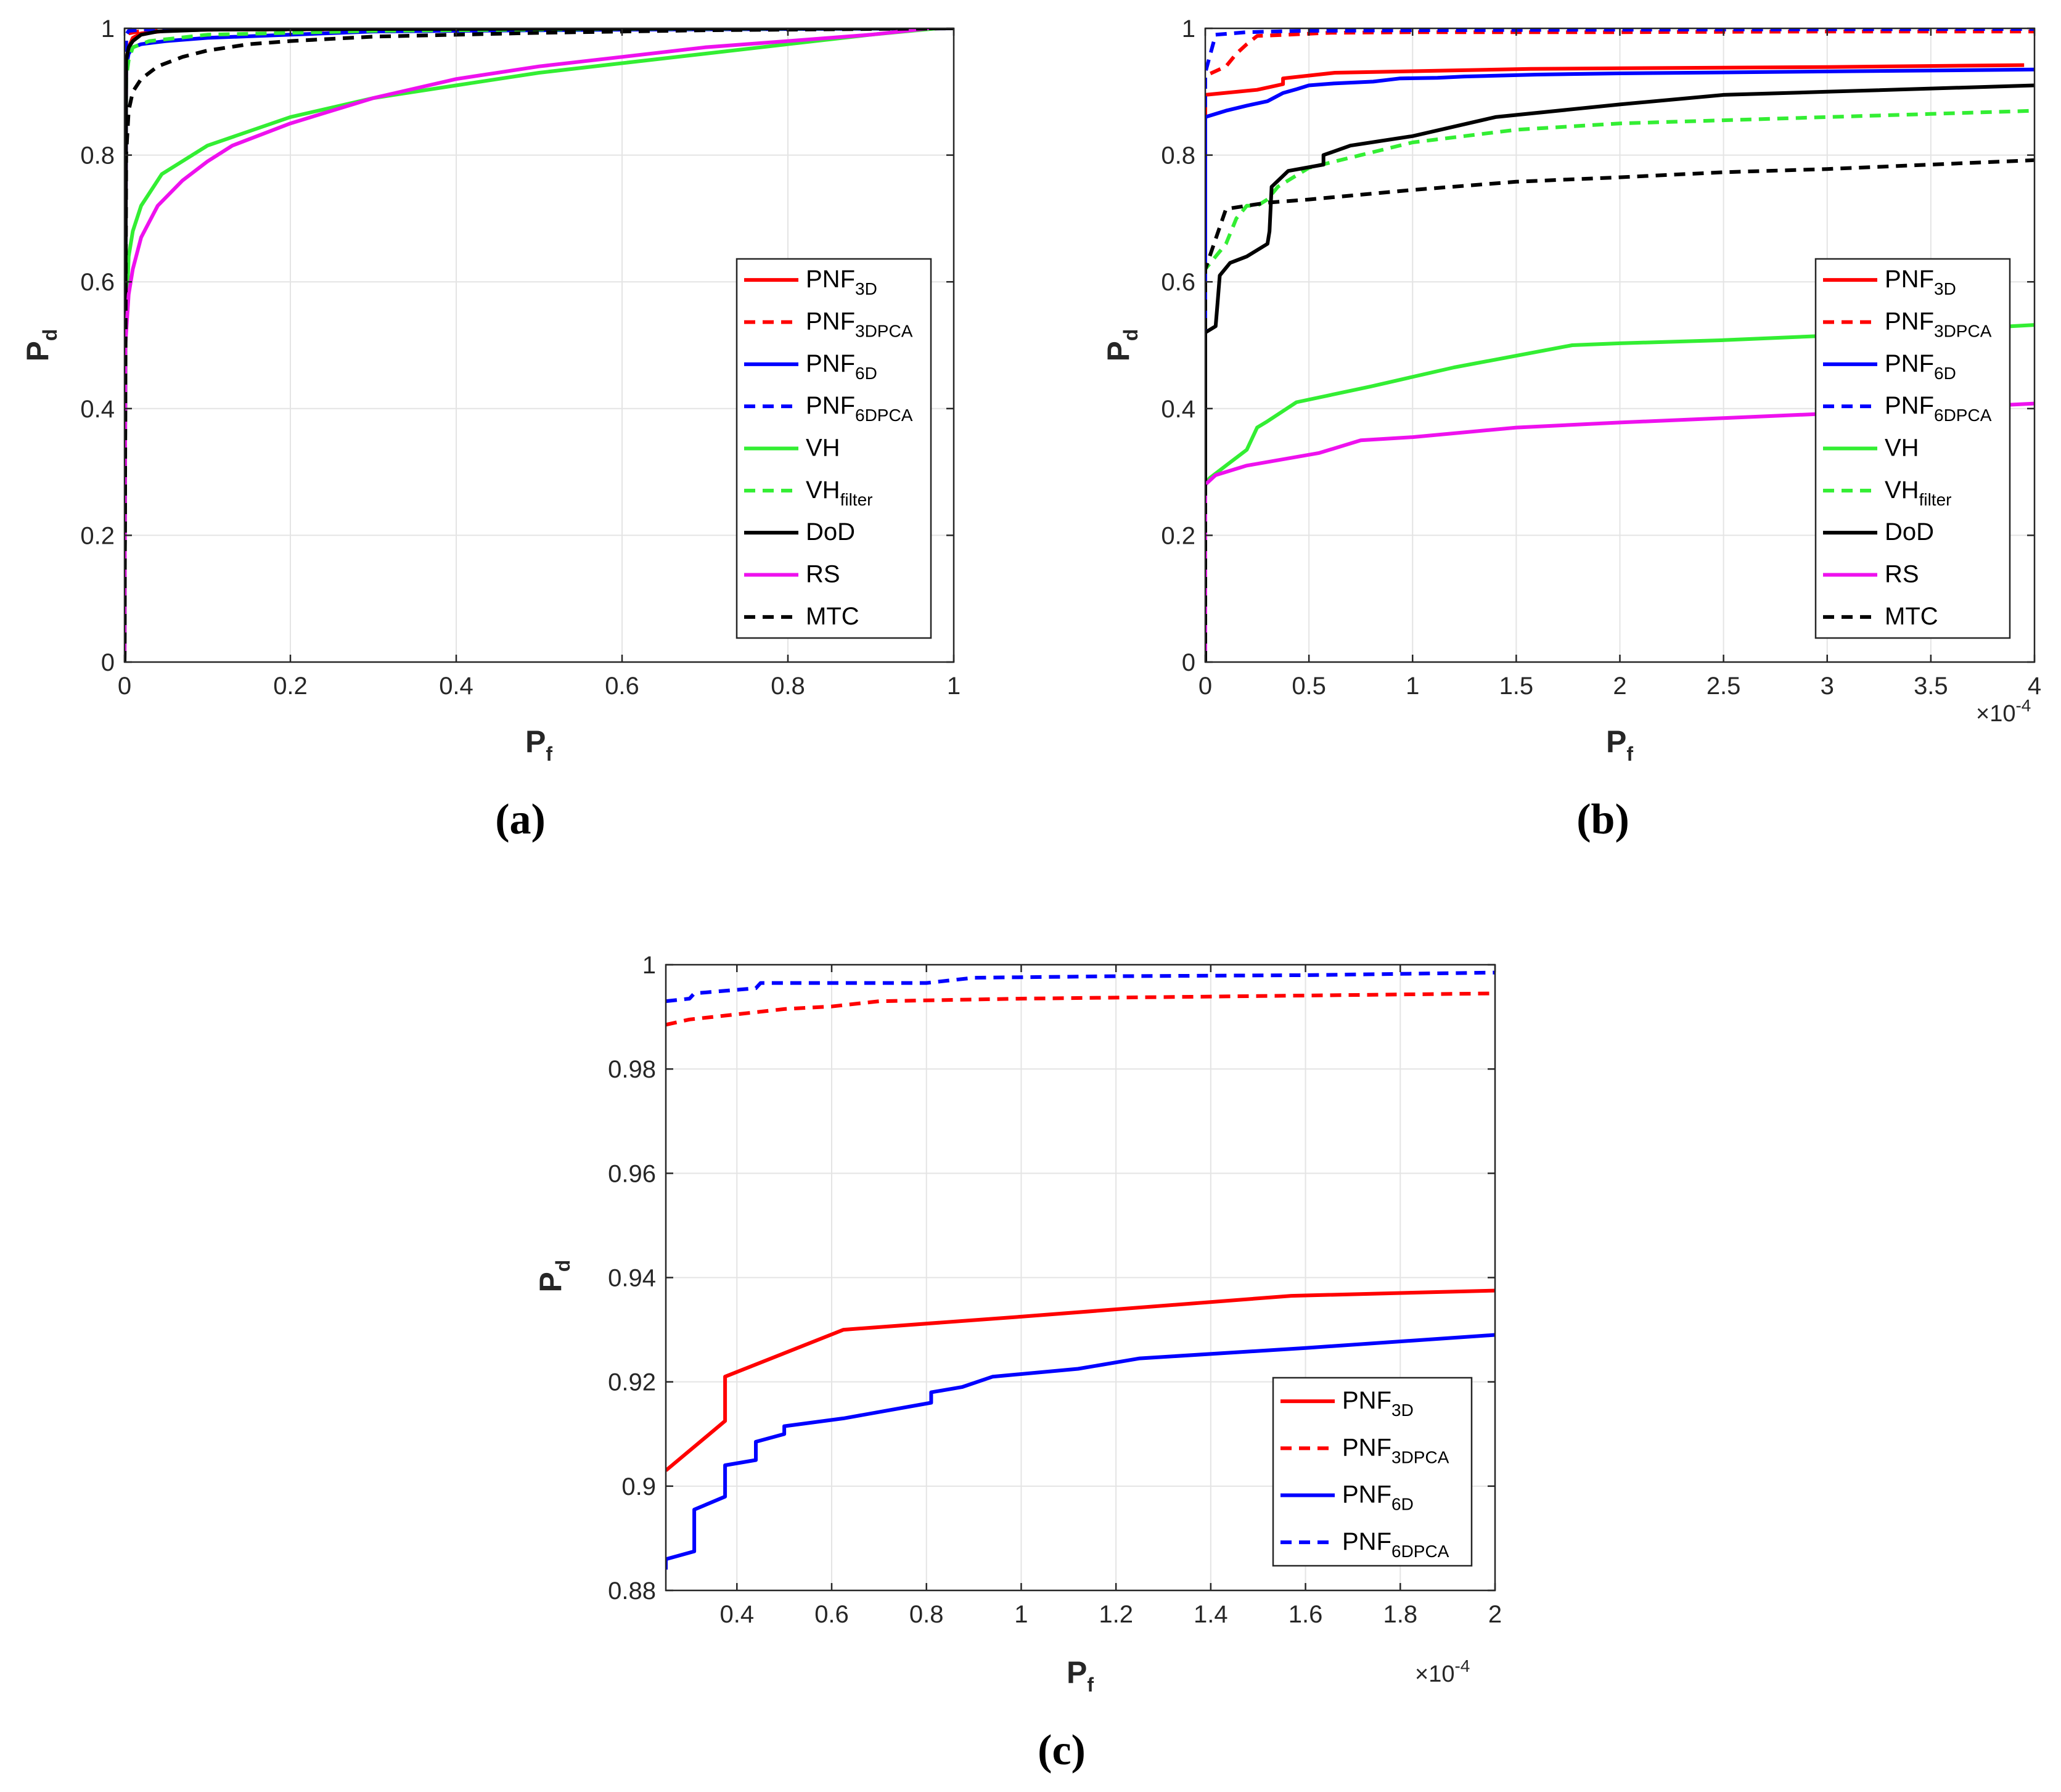 The height and width of the screenshot is (1792, 2061). What do you see at coordinates (638, 1487) in the screenshot?
I see `y-tick-label: 0.9` at bounding box center [638, 1487].